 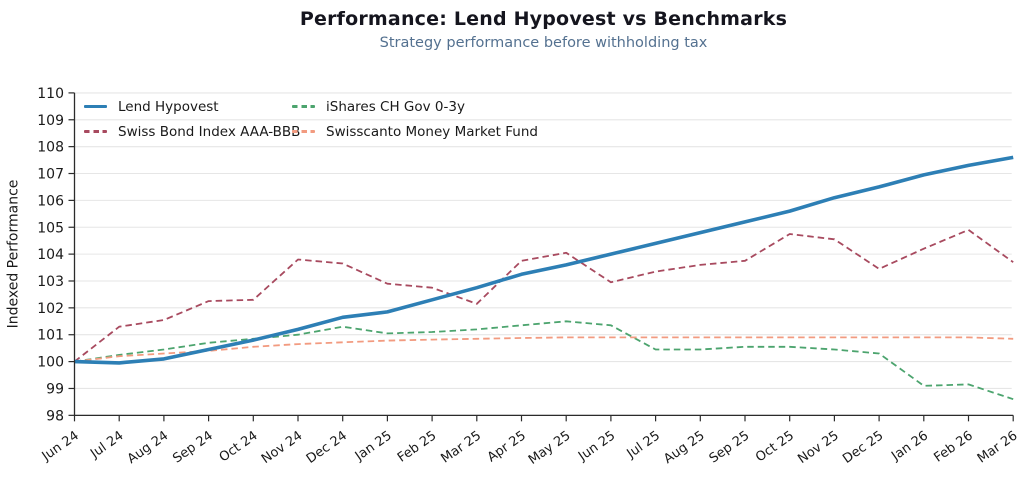 What do you see at coordinates (50, 336) in the screenshot?
I see `y-tick-label: 101` at bounding box center [50, 336].